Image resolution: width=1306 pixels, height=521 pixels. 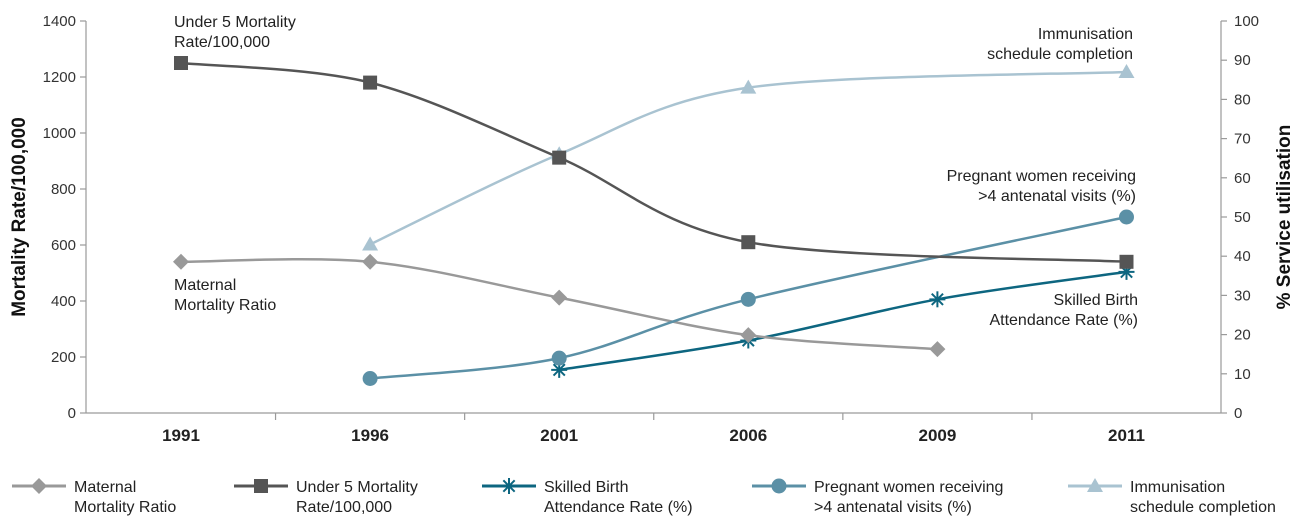 What do you see at coordinates (748, 435) in the screenshot?
I see `x-tick-label: 2006` at bounding box center [748, 435].